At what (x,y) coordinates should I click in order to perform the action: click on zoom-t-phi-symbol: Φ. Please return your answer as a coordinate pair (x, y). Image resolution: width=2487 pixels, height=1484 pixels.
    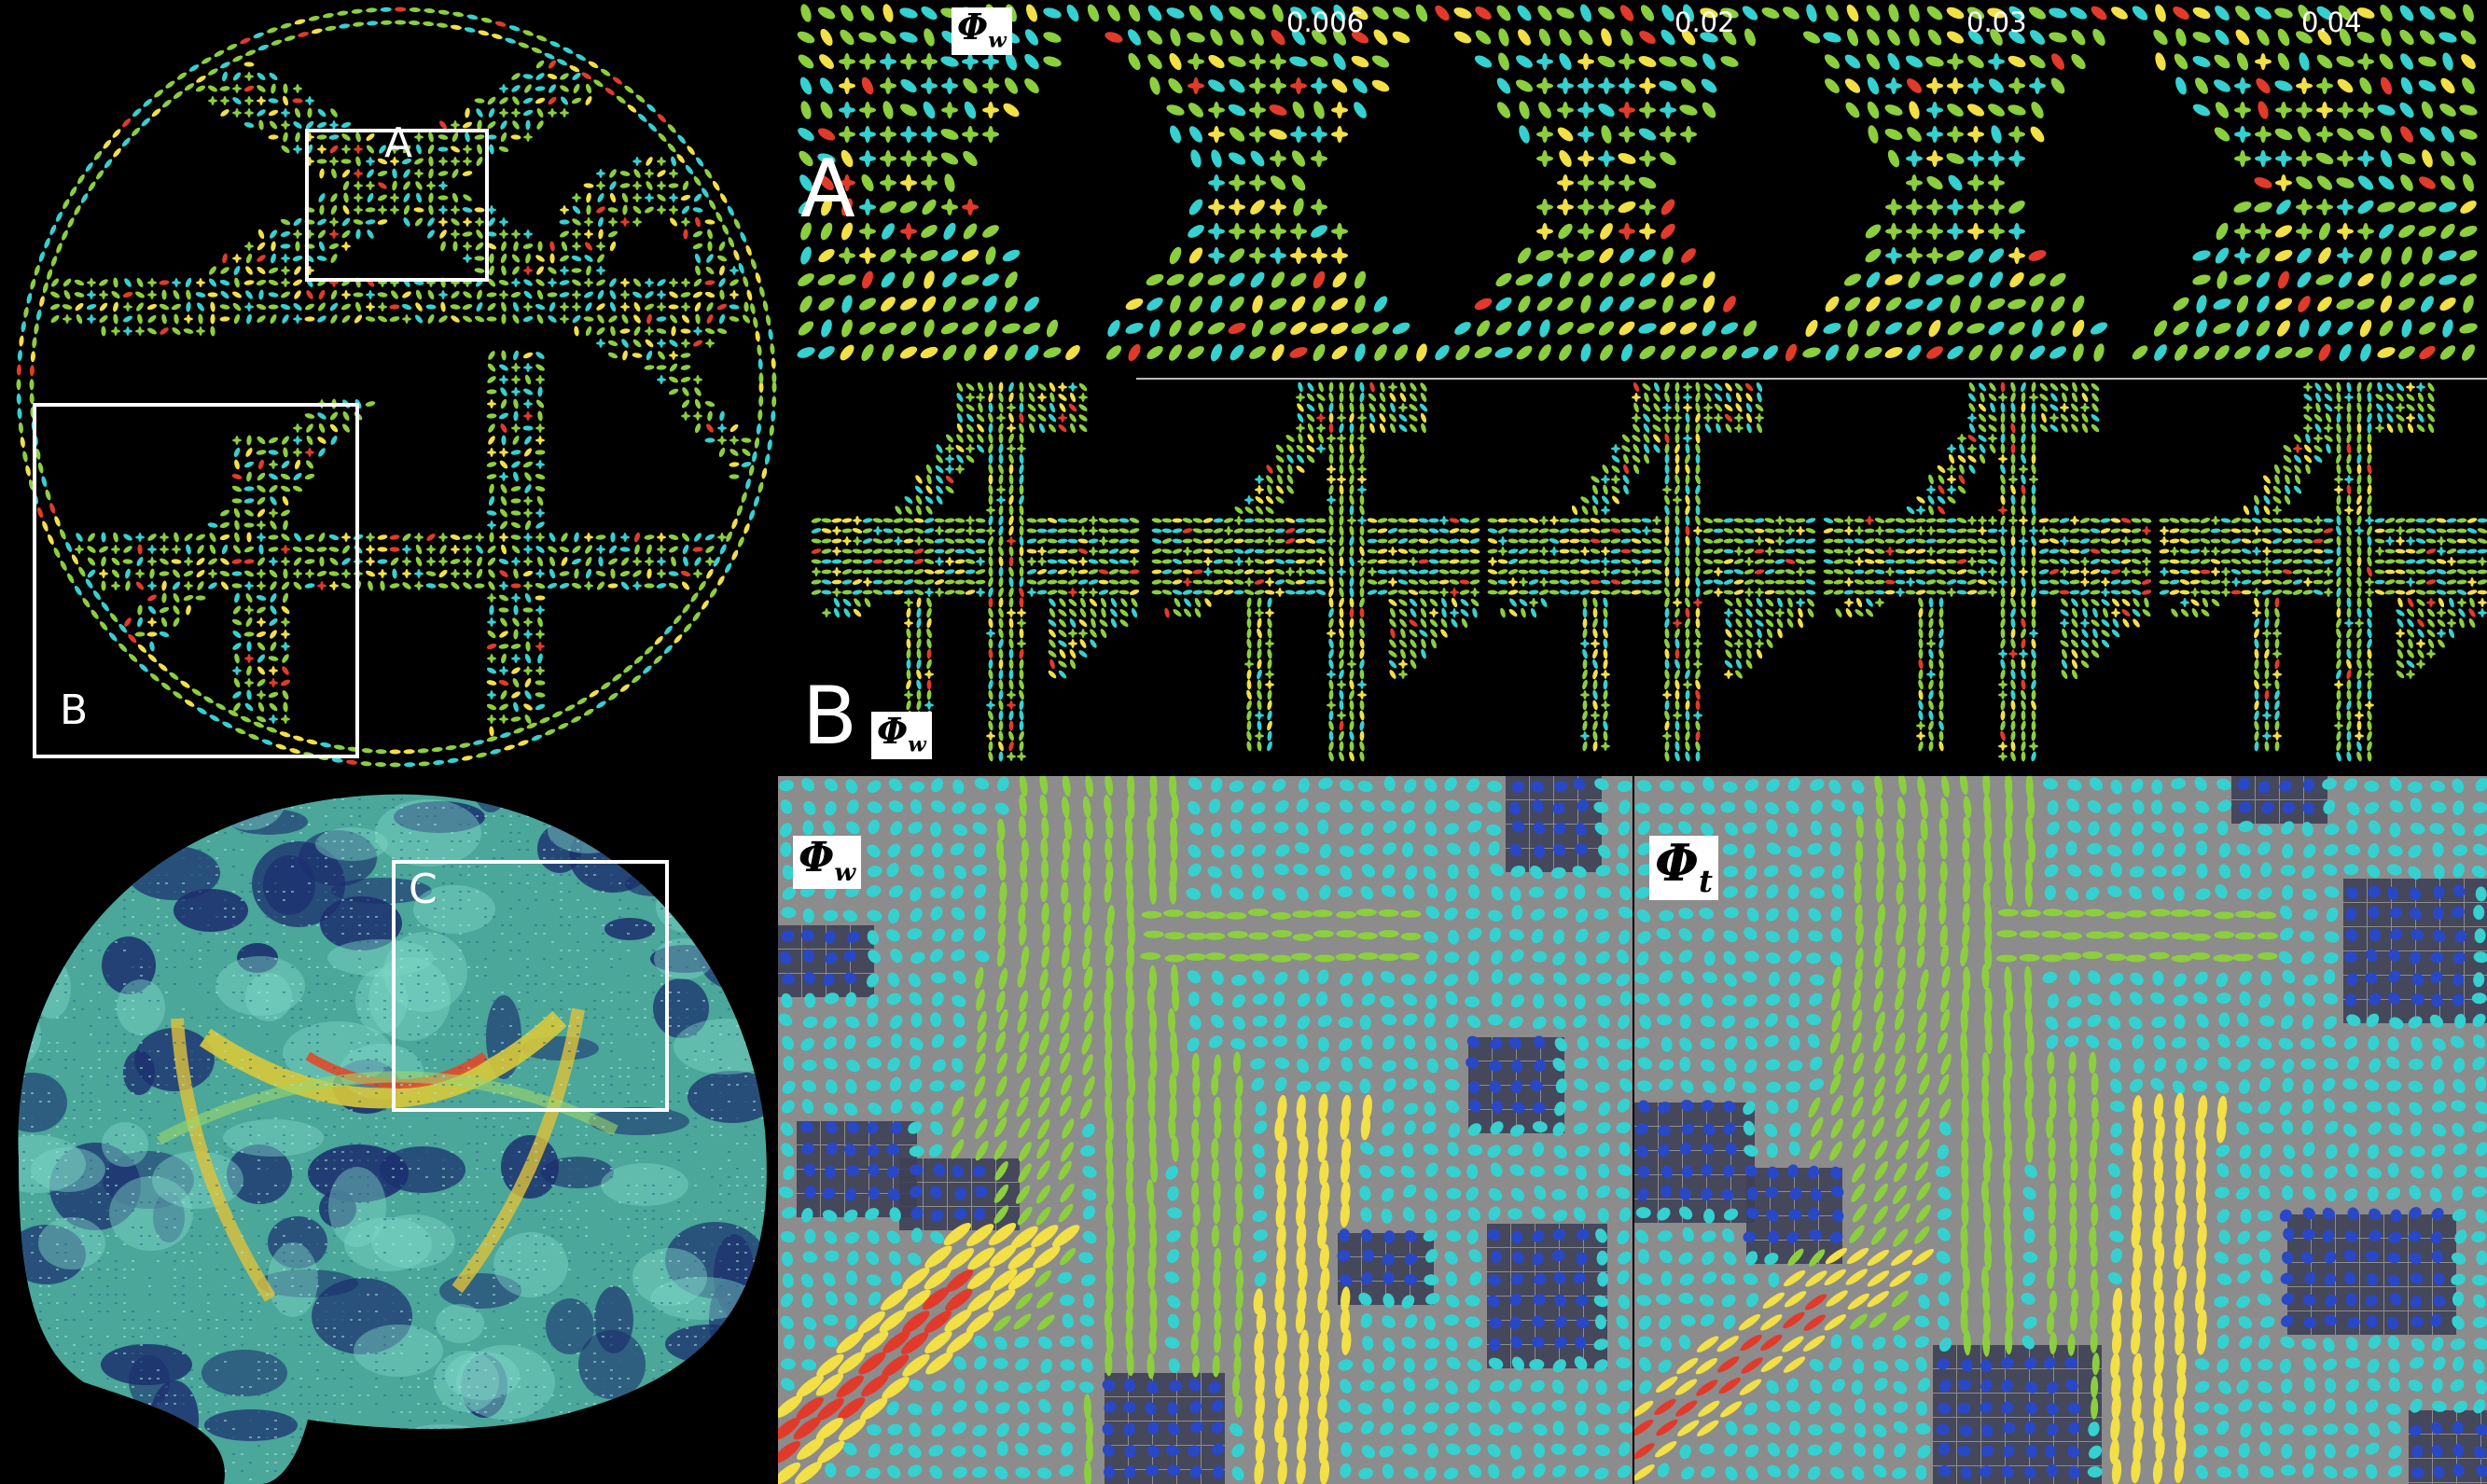
    Looking at the image, I should click on (1677, 863).